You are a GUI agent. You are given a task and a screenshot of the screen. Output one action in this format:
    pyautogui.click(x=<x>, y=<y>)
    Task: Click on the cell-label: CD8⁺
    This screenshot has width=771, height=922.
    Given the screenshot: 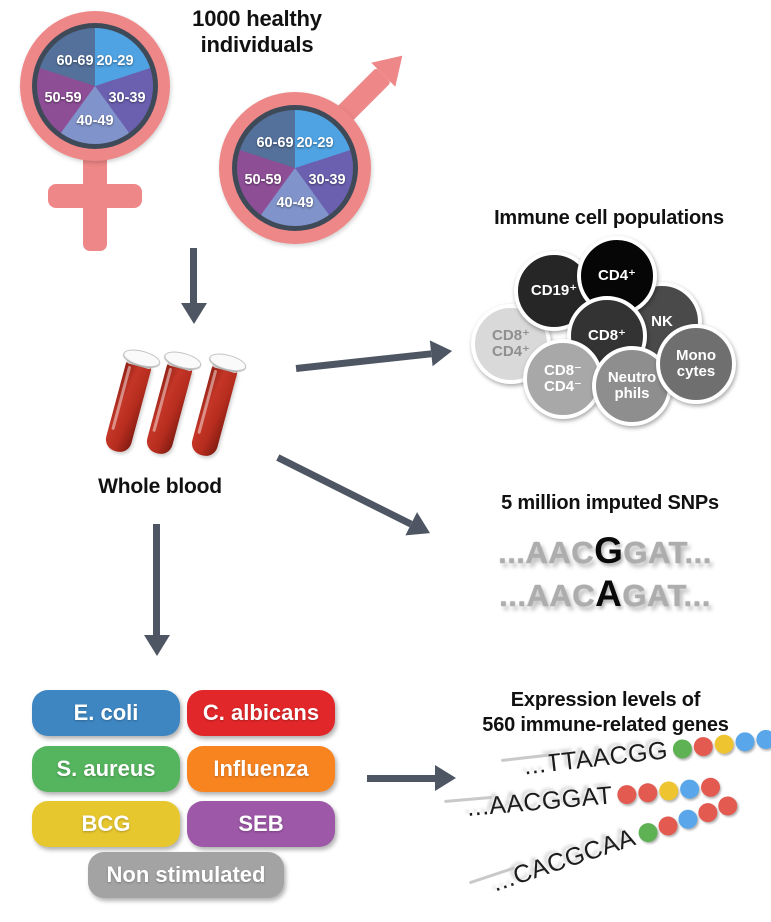 What is the action you would take?
    pyautogui.click(x=607, y=336)
    